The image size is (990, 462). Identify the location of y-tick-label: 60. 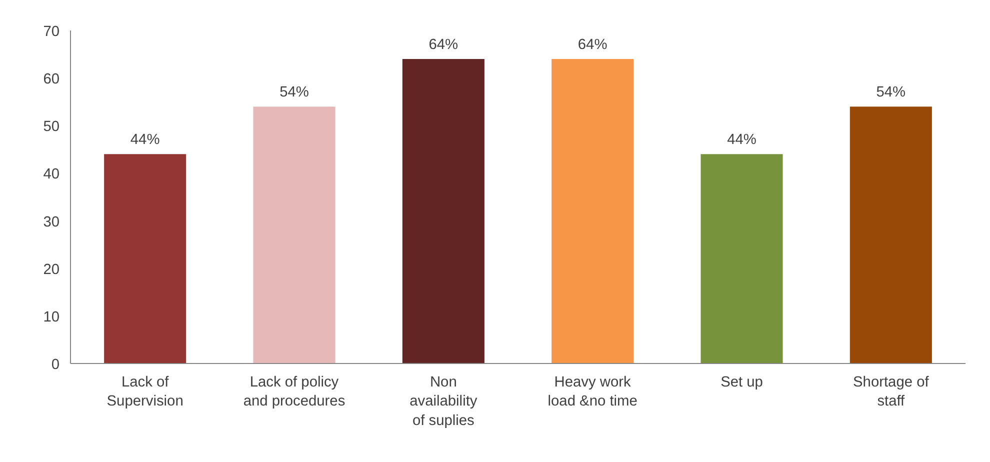
(51, 80).